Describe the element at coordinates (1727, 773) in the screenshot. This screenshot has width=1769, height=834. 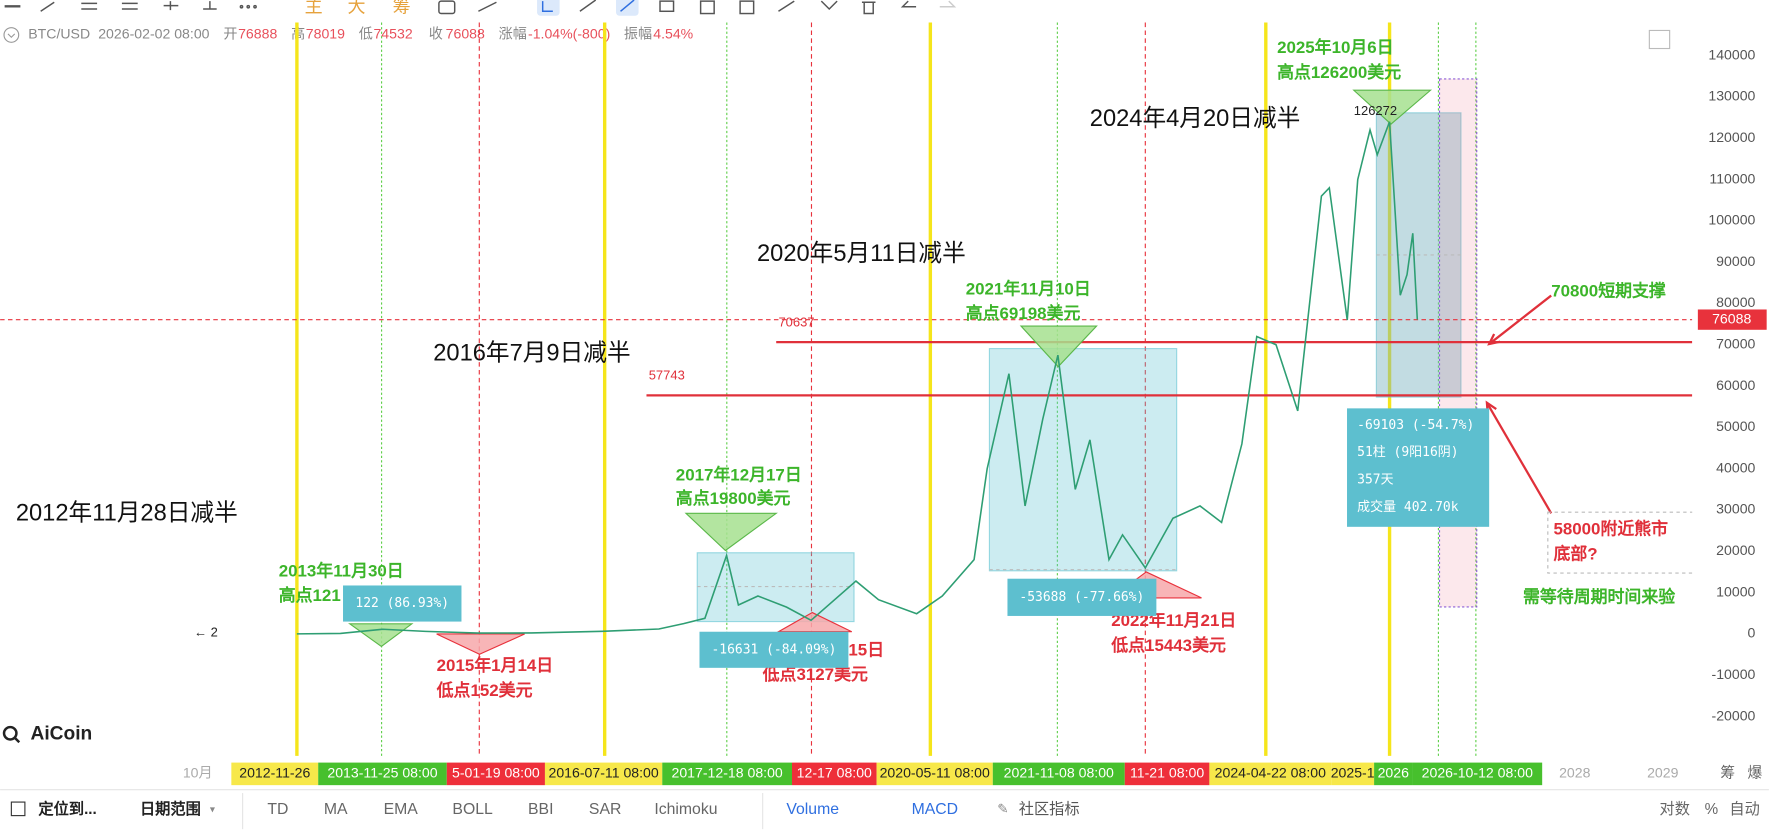
I see `side-button: 筹` at that location.